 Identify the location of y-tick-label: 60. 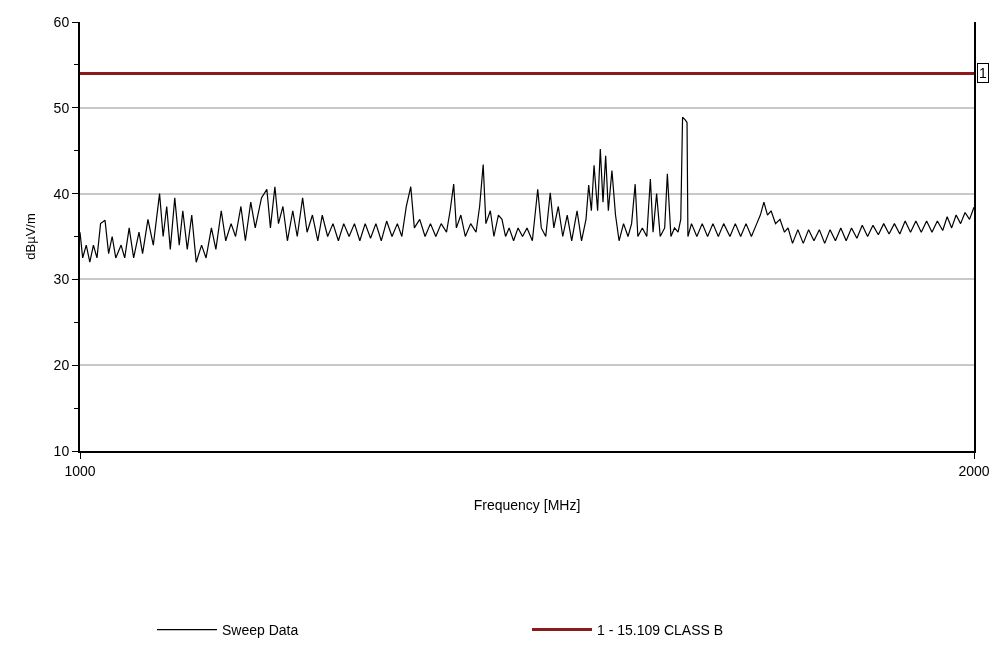
(61, 21).